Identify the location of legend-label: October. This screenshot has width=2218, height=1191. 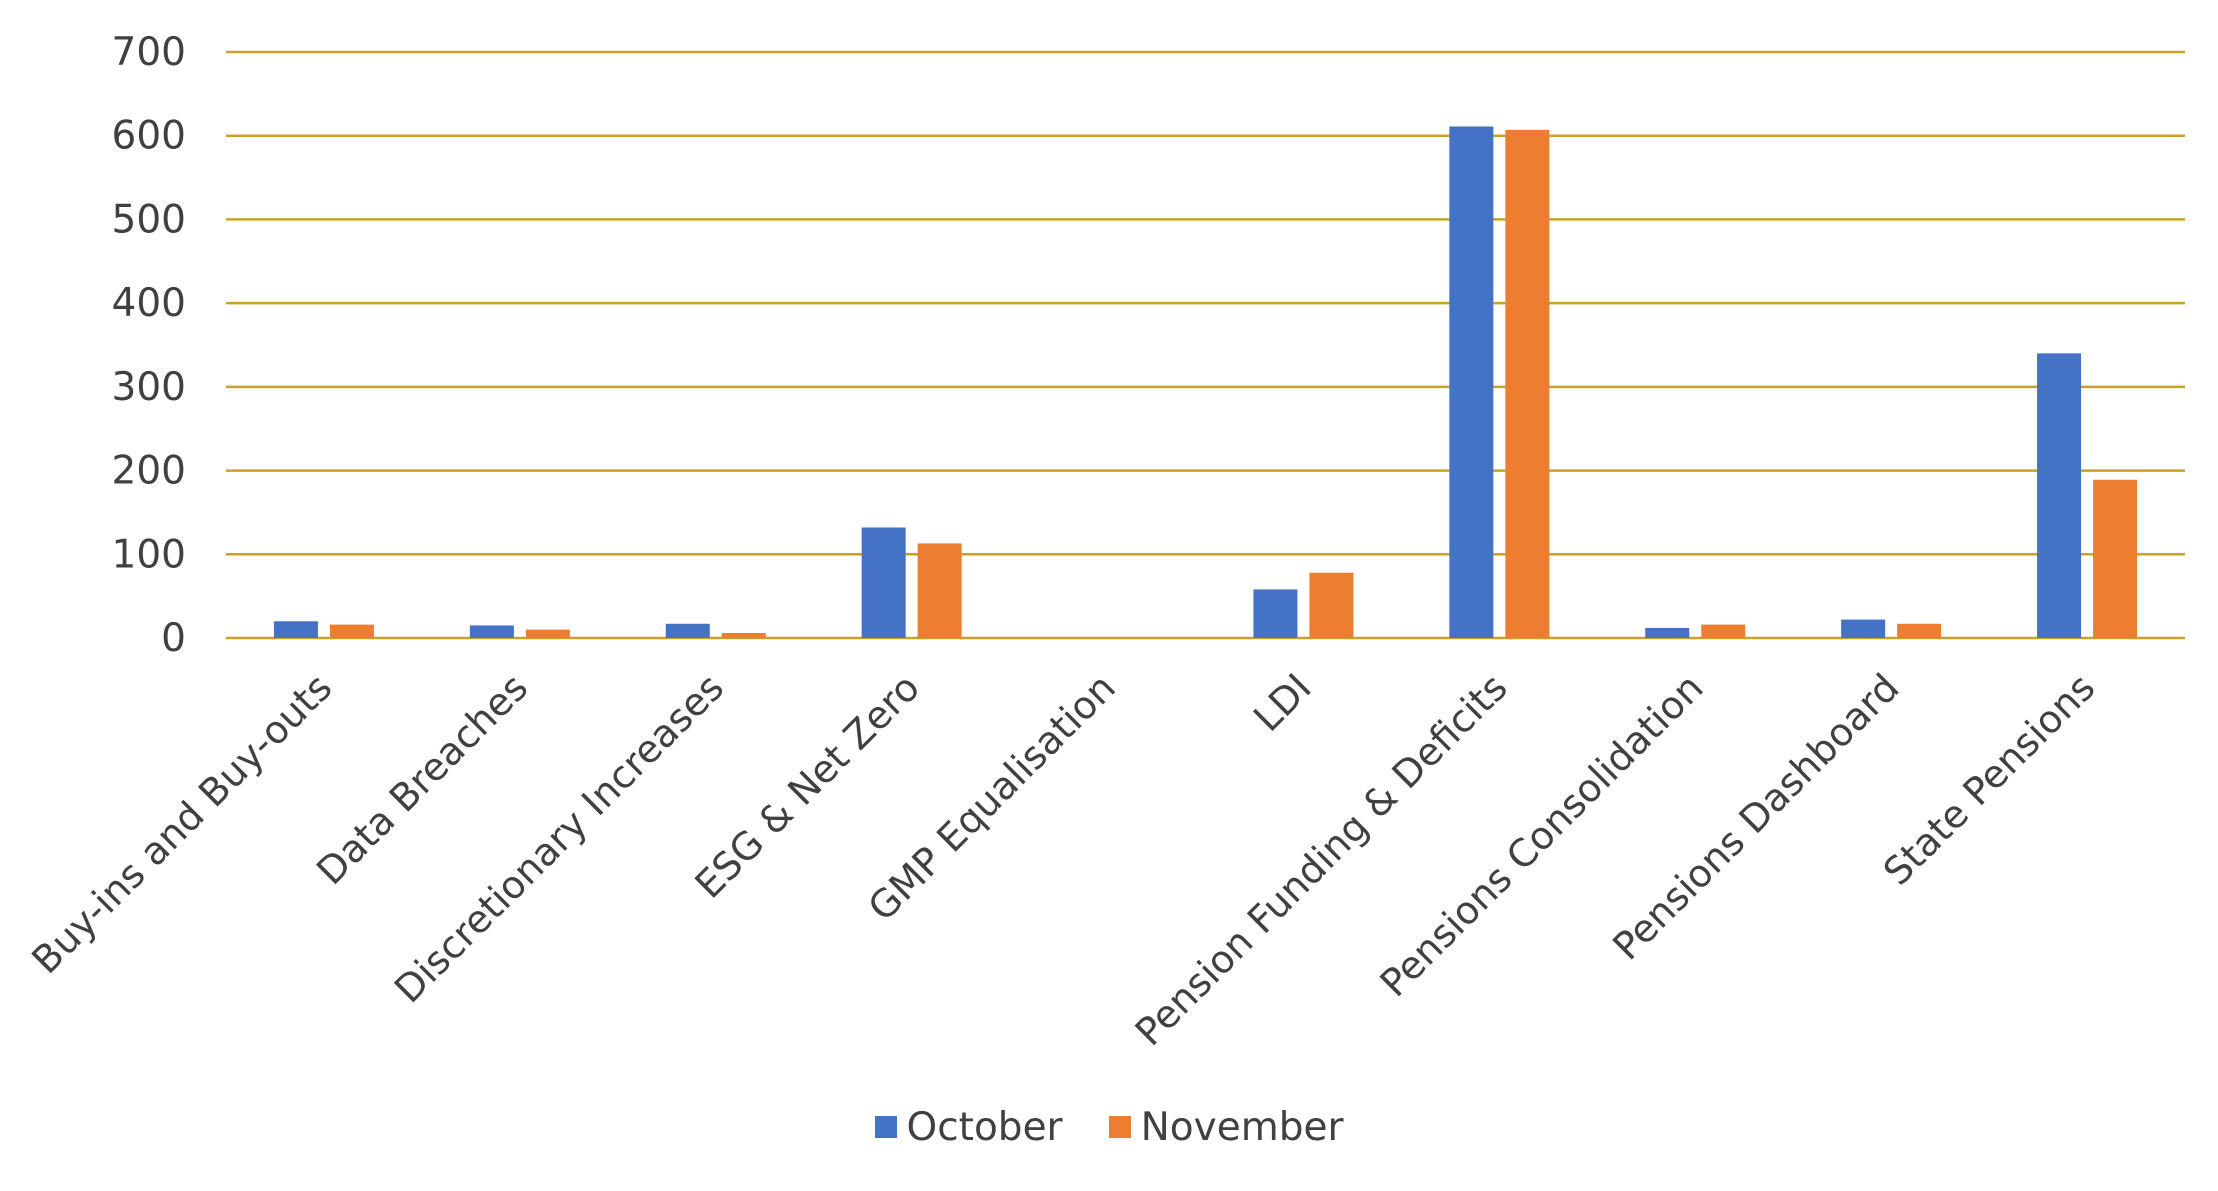
(984, 1127).